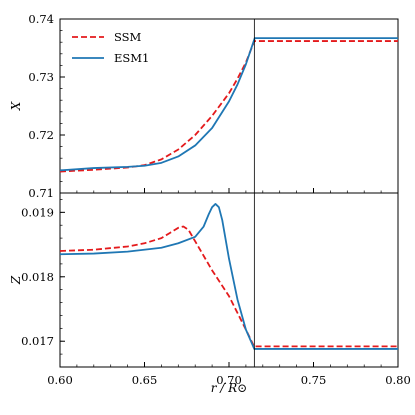 The image size is (415, 415). I want to click on bottom-y-axis-label: Z, so click(16, 280).